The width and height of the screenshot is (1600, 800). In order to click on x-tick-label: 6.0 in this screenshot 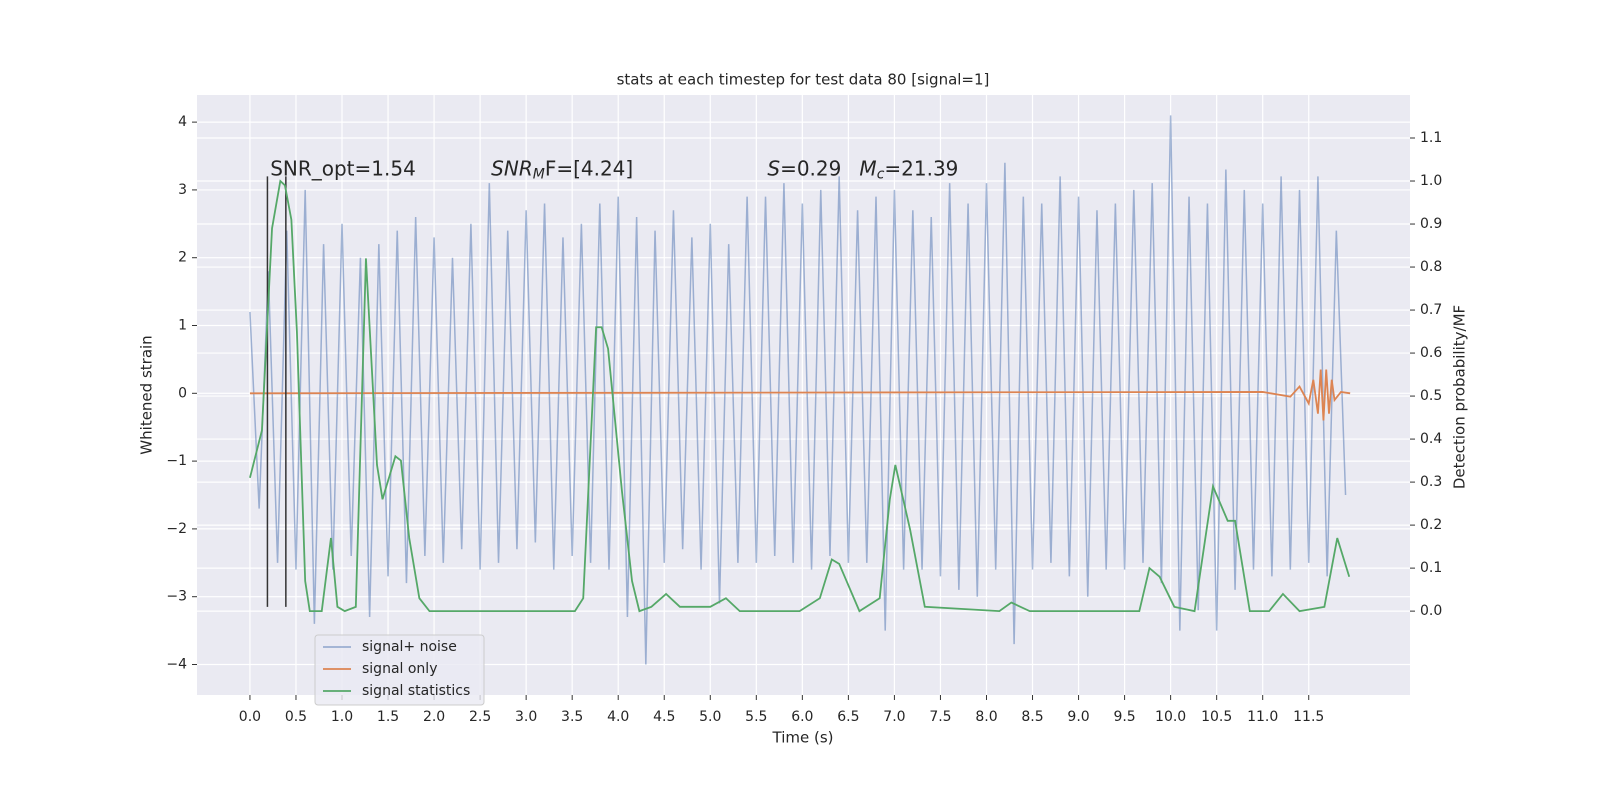, I will do `click(802, 717)`.